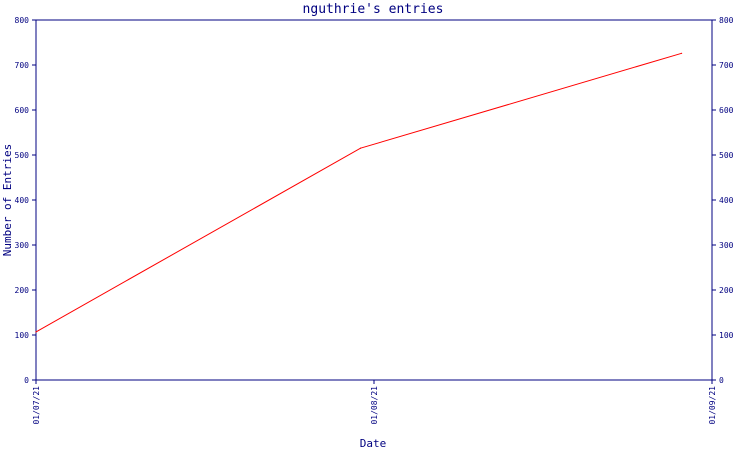 Image resolution: width=750 pixels, height=450 pixels. I want to click on y-tick-label-left: 200, so click(22, 290).